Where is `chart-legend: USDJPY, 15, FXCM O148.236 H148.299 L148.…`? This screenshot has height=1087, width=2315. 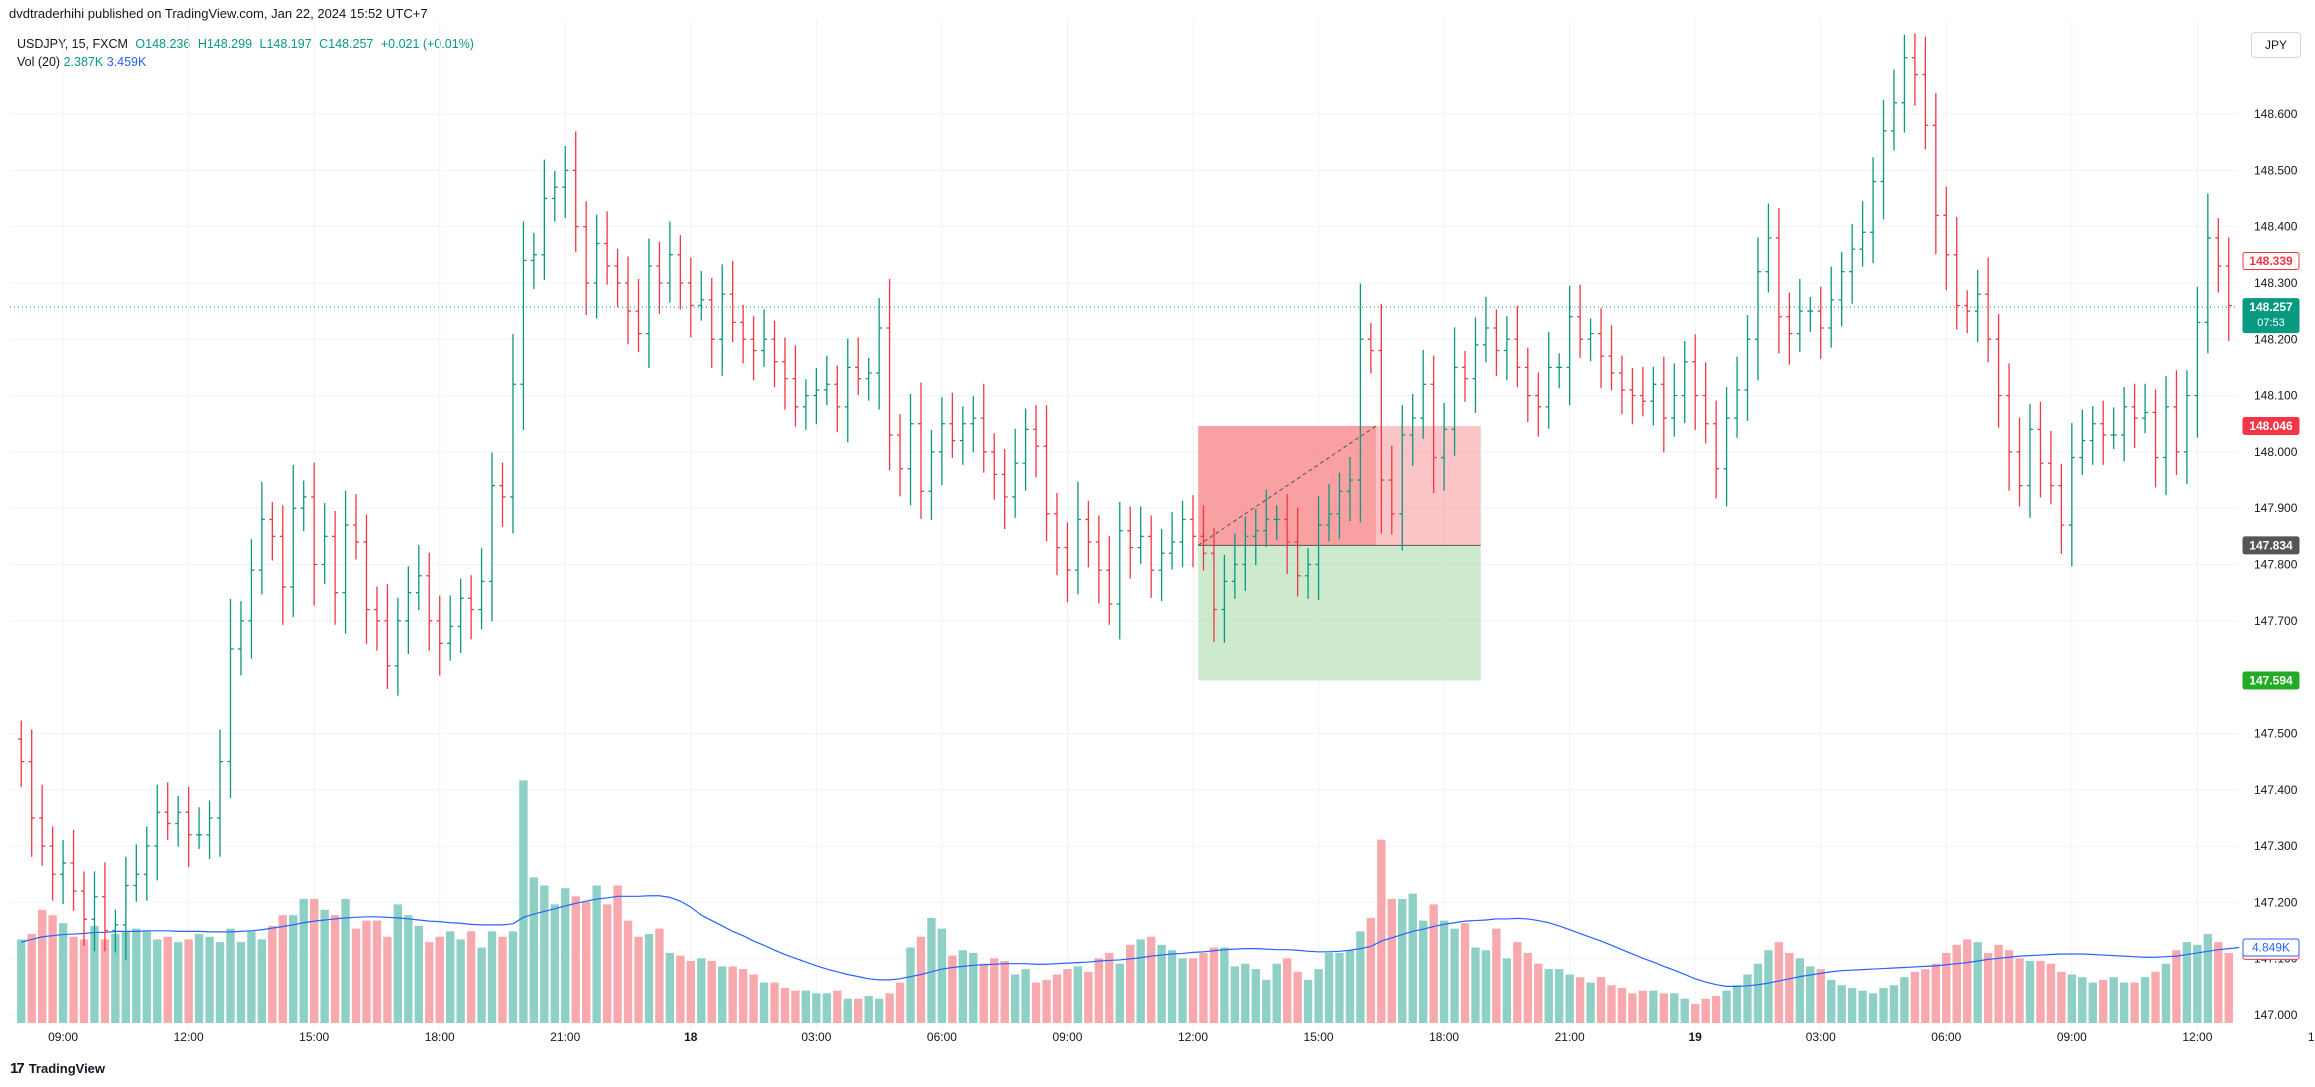
chart-legend: USDJPY, 15, FXCM O148.236 H148.299 L148.… is located at coordinates (245, 53).